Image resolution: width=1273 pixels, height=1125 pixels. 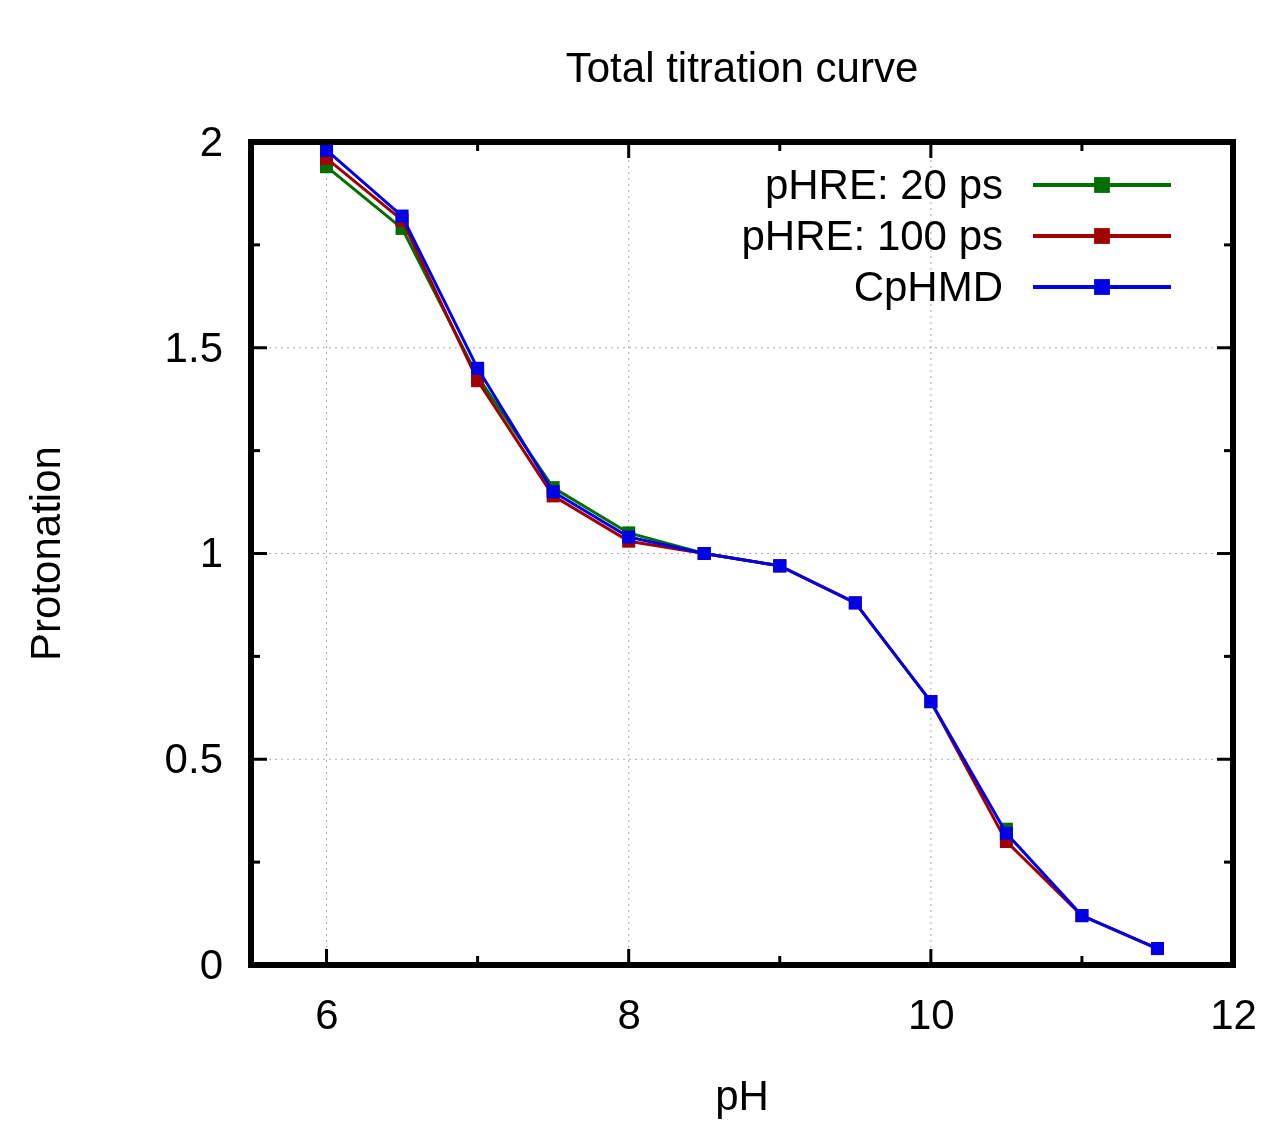 I want to click on chart-title: Total titration curve, so click(x=742, y=67).